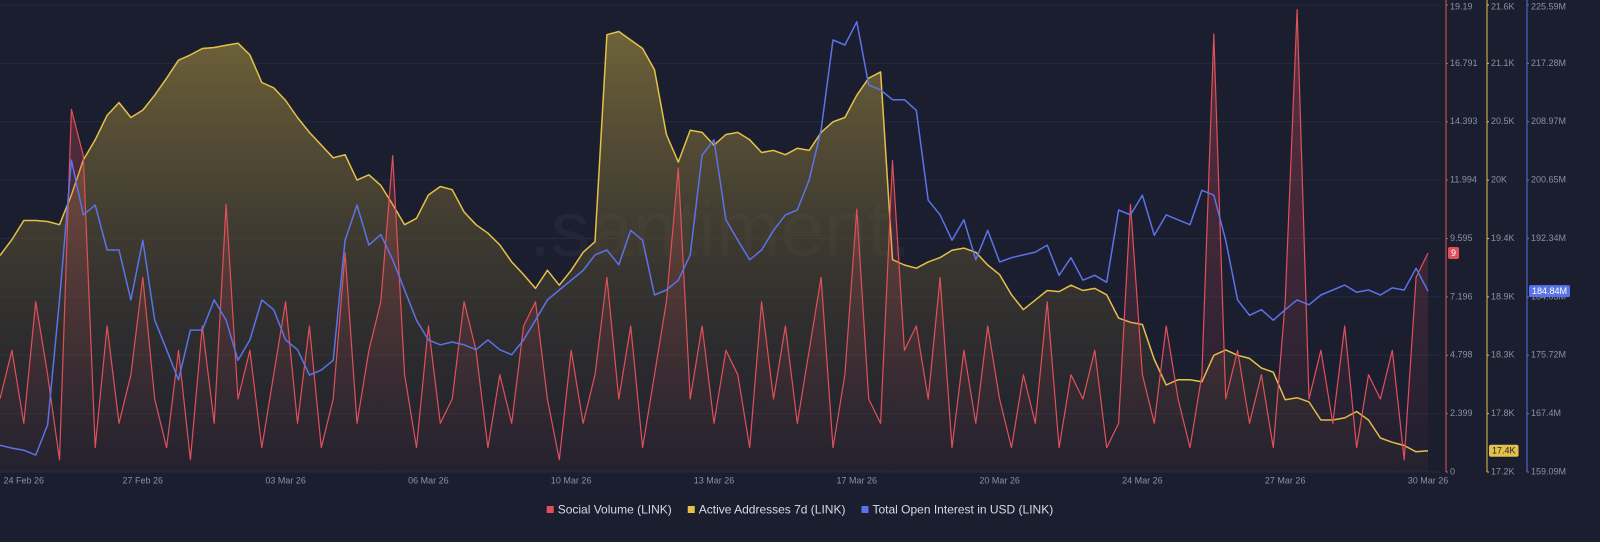  I want to click on y-tick-label: 200.65M, so click(1548, 180).